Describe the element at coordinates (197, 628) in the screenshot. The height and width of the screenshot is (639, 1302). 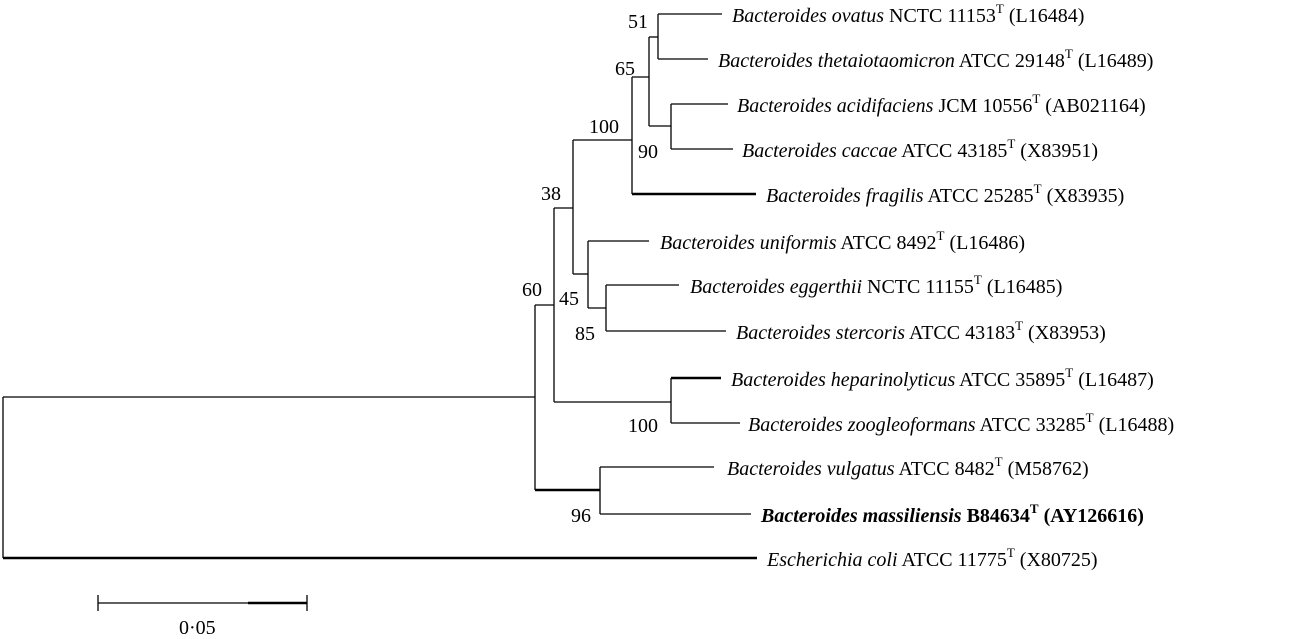
I see `scale-bar-label: 0·05` at that location.